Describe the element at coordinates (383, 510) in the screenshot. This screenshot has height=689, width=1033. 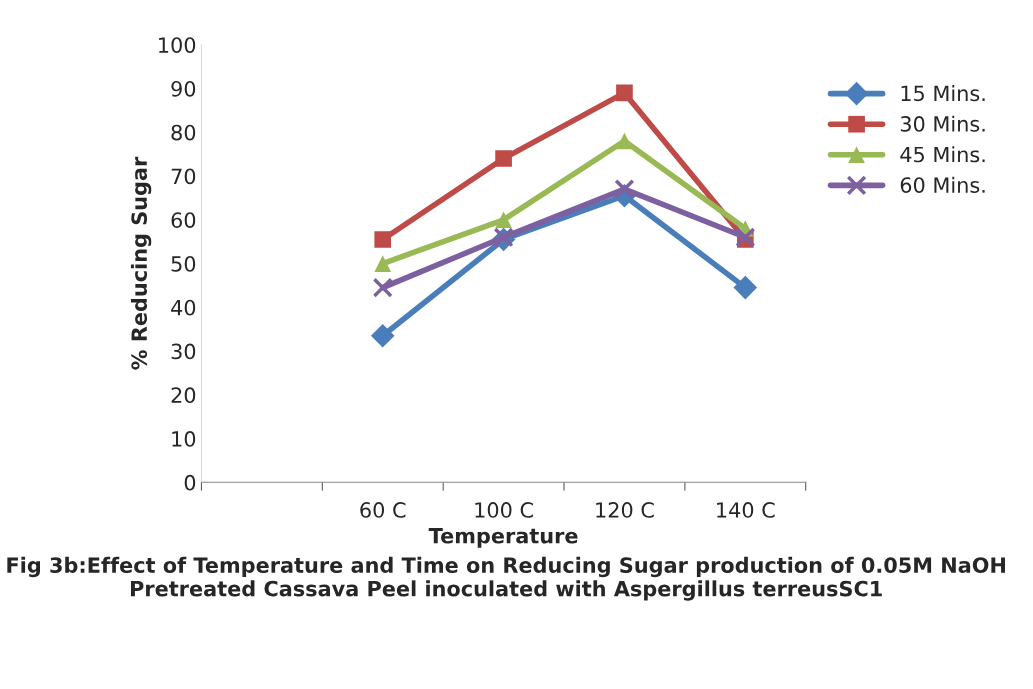
I see `x-tick-label: 60 C` at that location.